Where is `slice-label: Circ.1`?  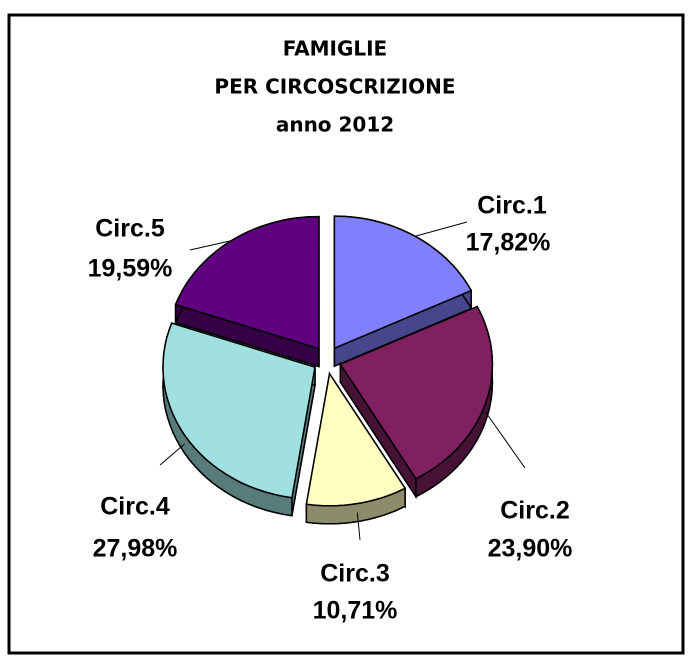 slice-label: Circ.1 is located at coordinates (512, 206).